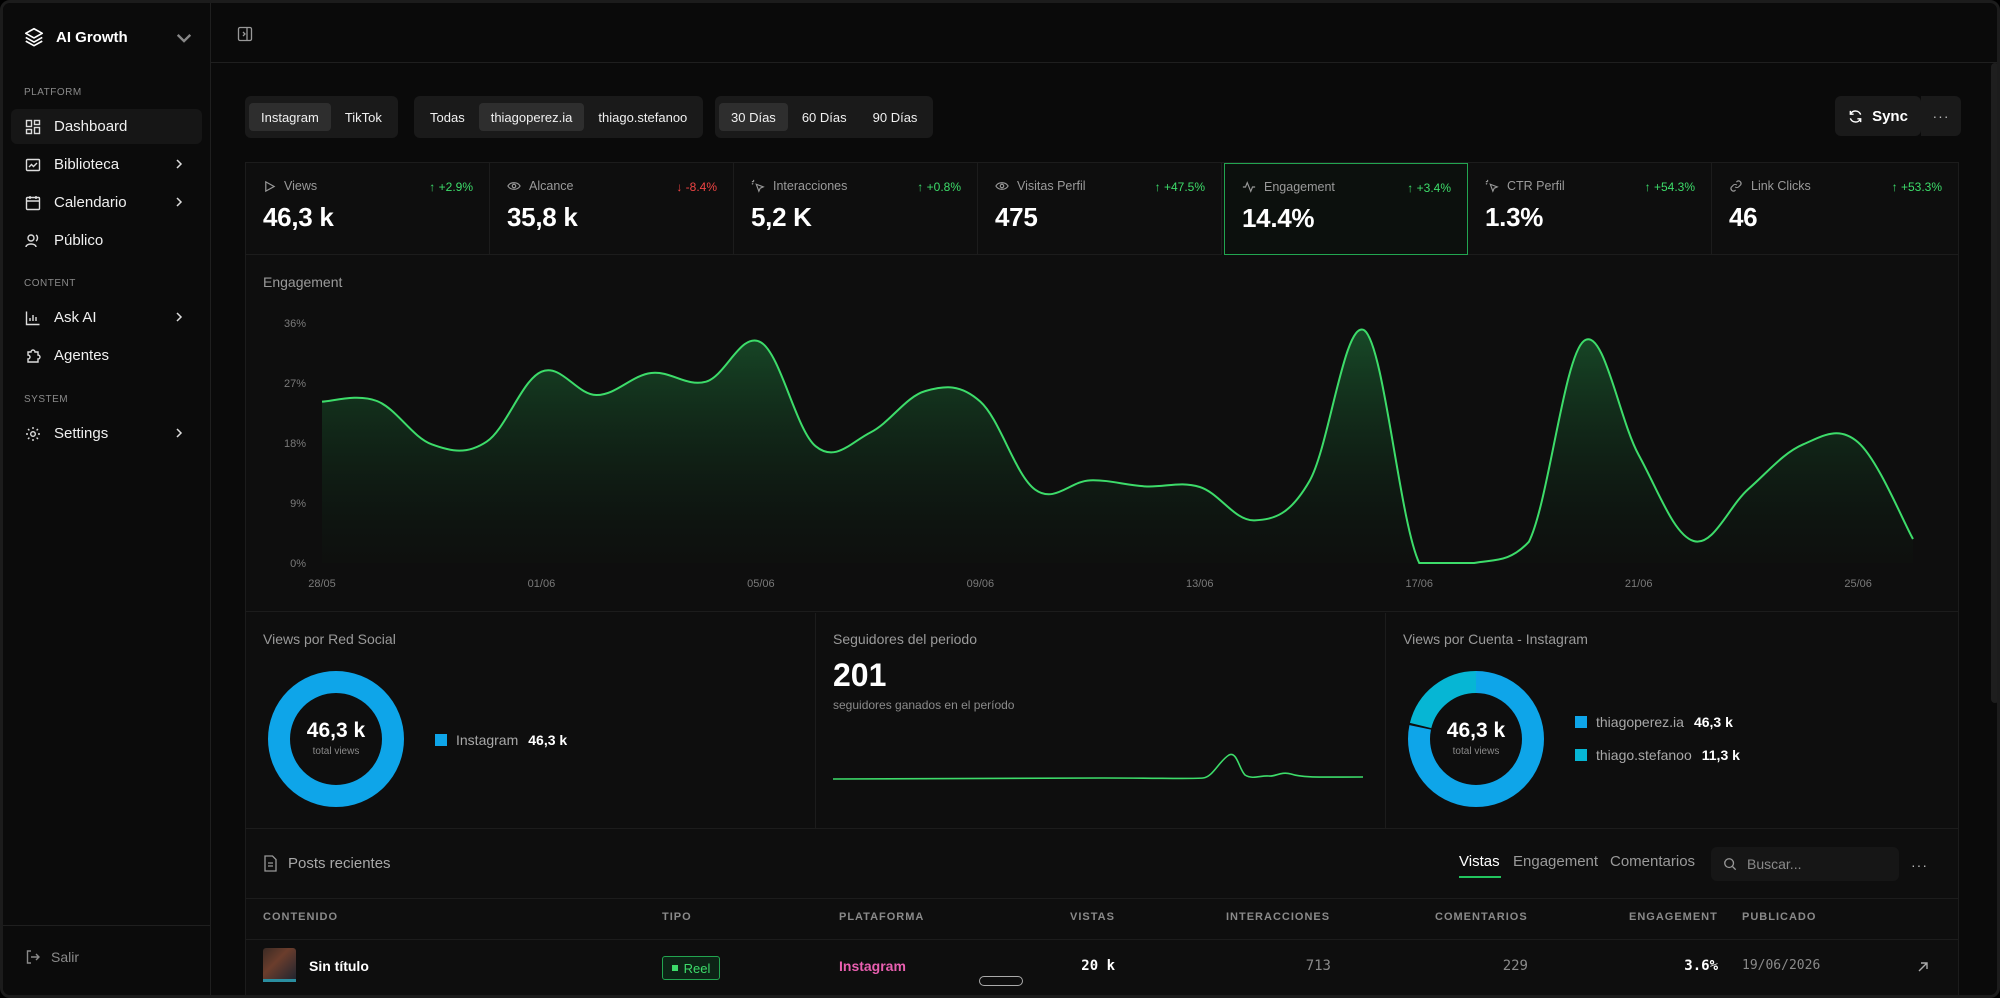 The height and width of the screenshot is (998, 2000). What do you see at coordinates (824, 117) in the screenshot?
I see `range-option-60: 60 Días` at bounding box center [824, 117].